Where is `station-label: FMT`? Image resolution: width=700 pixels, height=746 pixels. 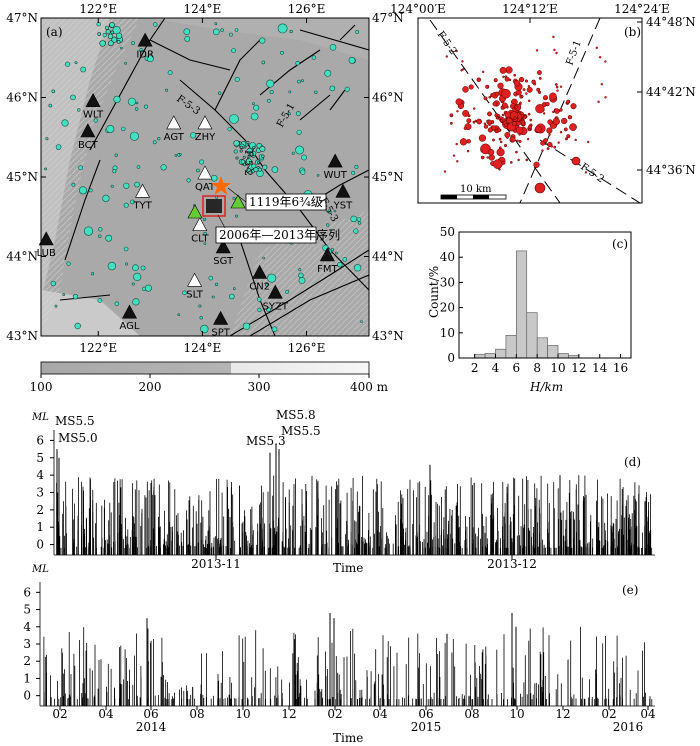
station-label: FMT is located at coordinates (327, 269).